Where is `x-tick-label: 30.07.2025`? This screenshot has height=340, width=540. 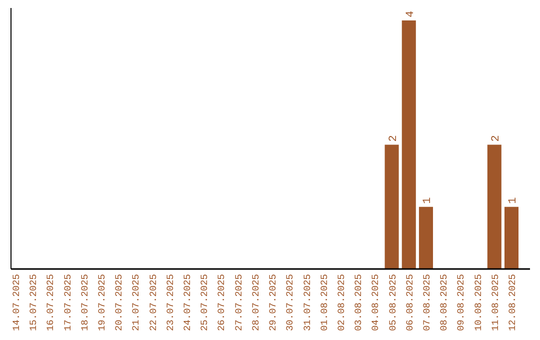 x-tick-label: 30.07.2025 is located at coordinates (290, 303).